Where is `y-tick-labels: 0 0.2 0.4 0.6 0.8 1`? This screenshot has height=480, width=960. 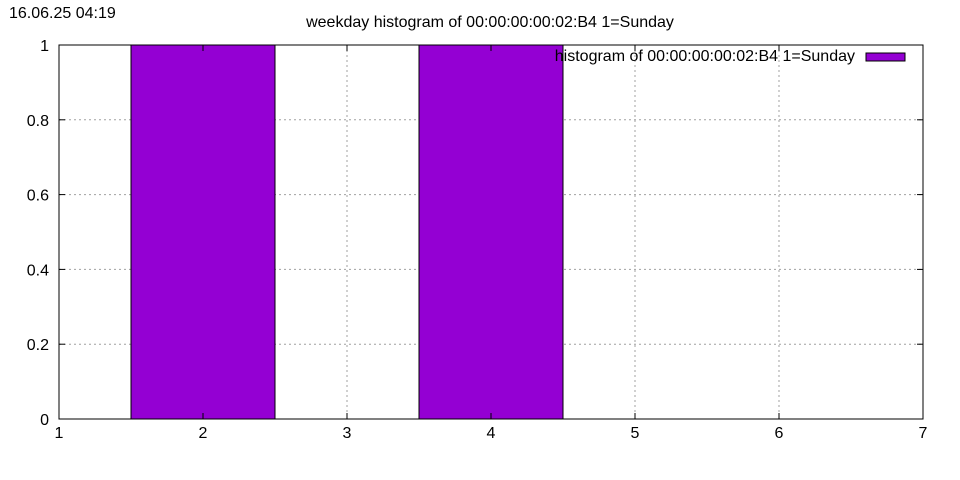 y-tick-labels: 0 0.2 0.4 0.6 0.8 1 is located at coordinates (38, 233).